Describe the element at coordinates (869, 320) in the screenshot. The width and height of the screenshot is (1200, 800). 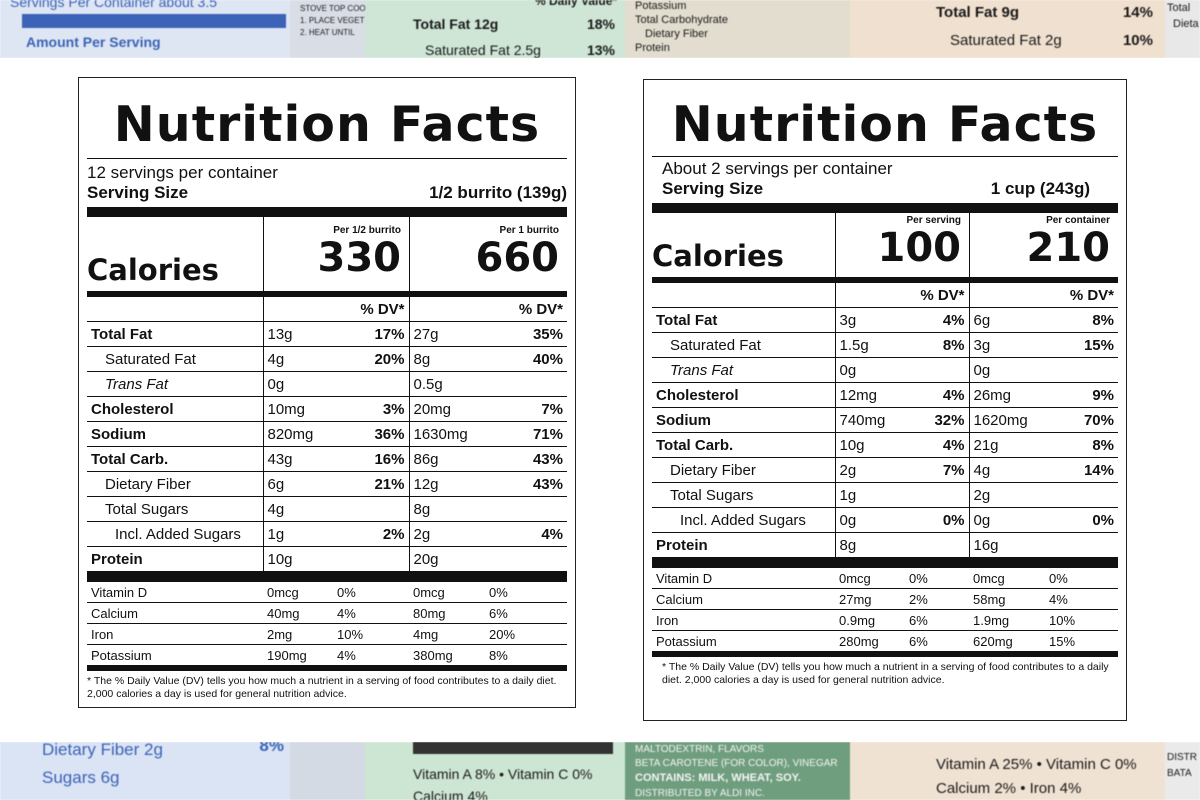
I see `amount-1: 3g` at that location.